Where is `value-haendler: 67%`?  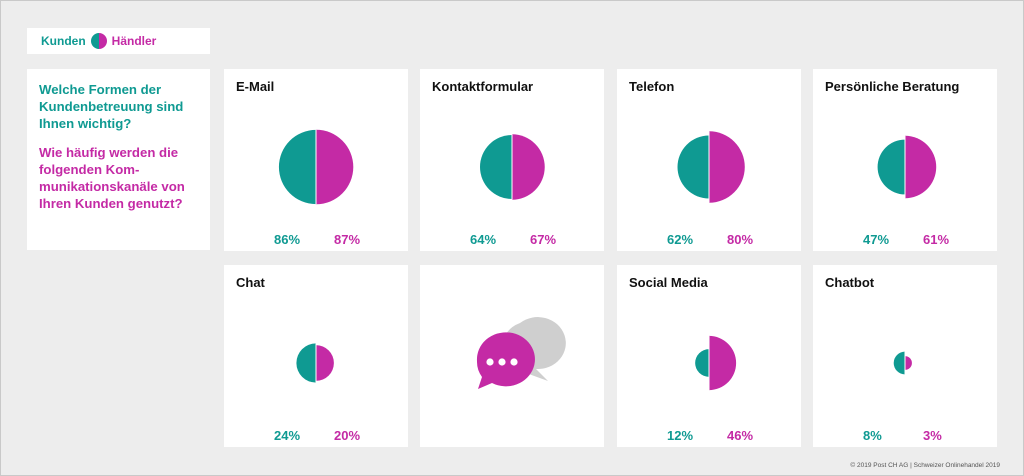 value-haendler: 67% is located at coordinates (543, 239).